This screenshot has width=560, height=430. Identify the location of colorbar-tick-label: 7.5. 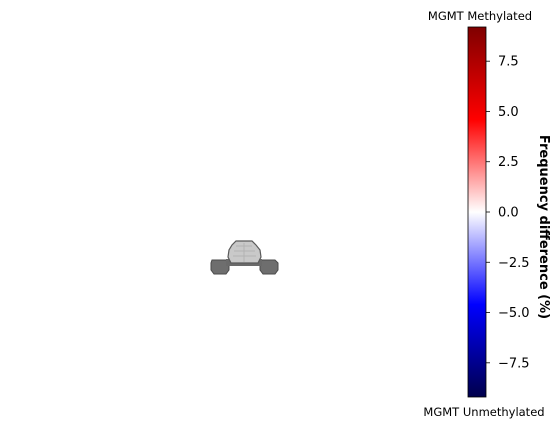
(508, 62).